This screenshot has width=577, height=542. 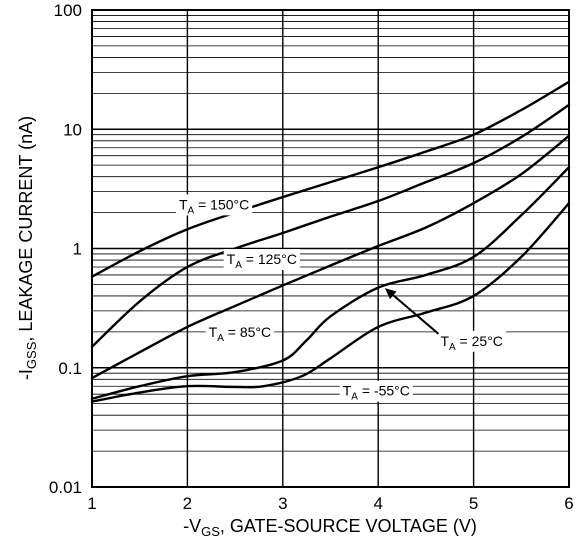 What do you see at coordinates (65, 249) in the screenshot?
I see `y-tick-labels: 0.01 0.1 1 10 100` at bounding box center [65, 249].